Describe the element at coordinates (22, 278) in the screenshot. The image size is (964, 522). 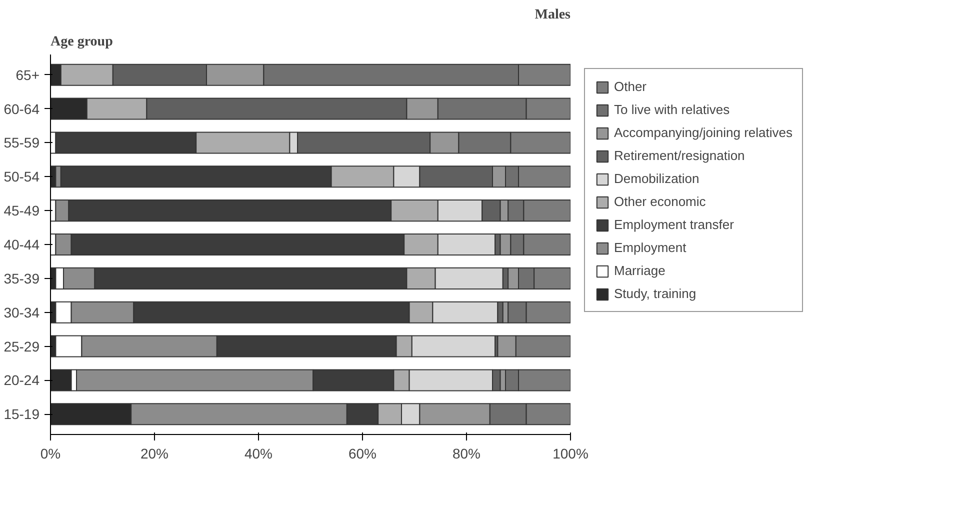
I see `y-tick-label: 35-39` at that location.